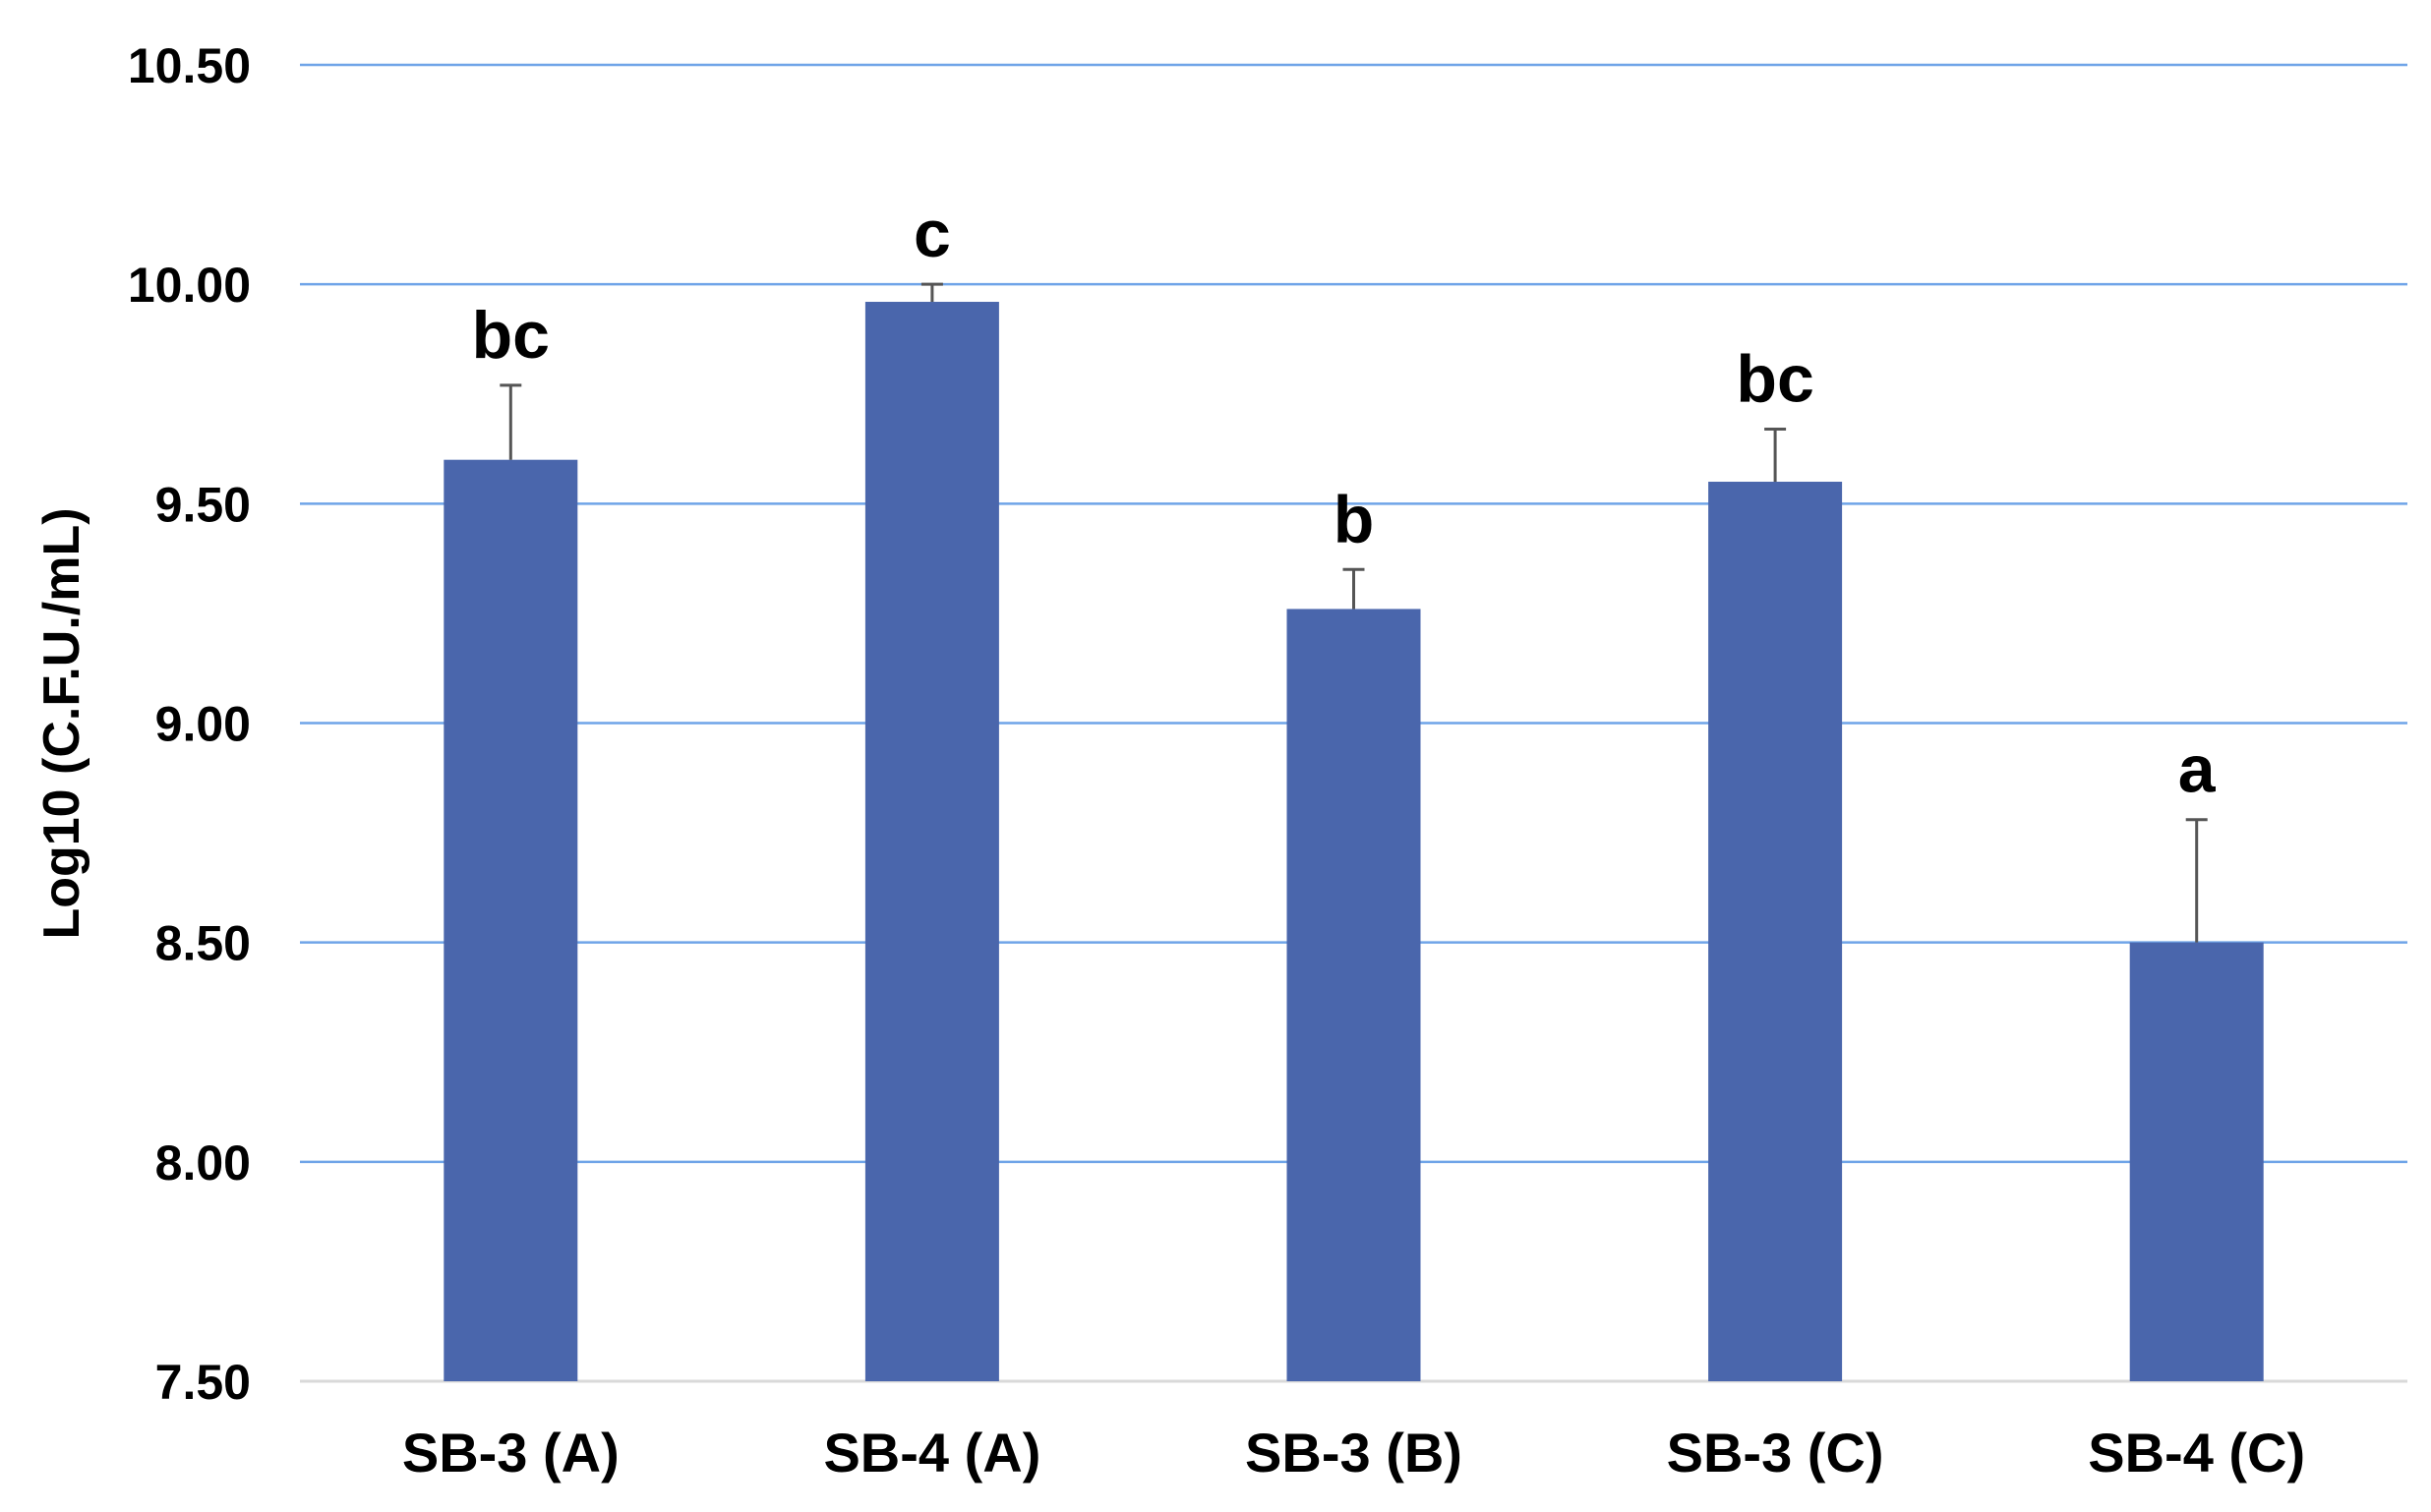  I want to click on x-category-label: SB-4 (C), so click(2196, 1452).